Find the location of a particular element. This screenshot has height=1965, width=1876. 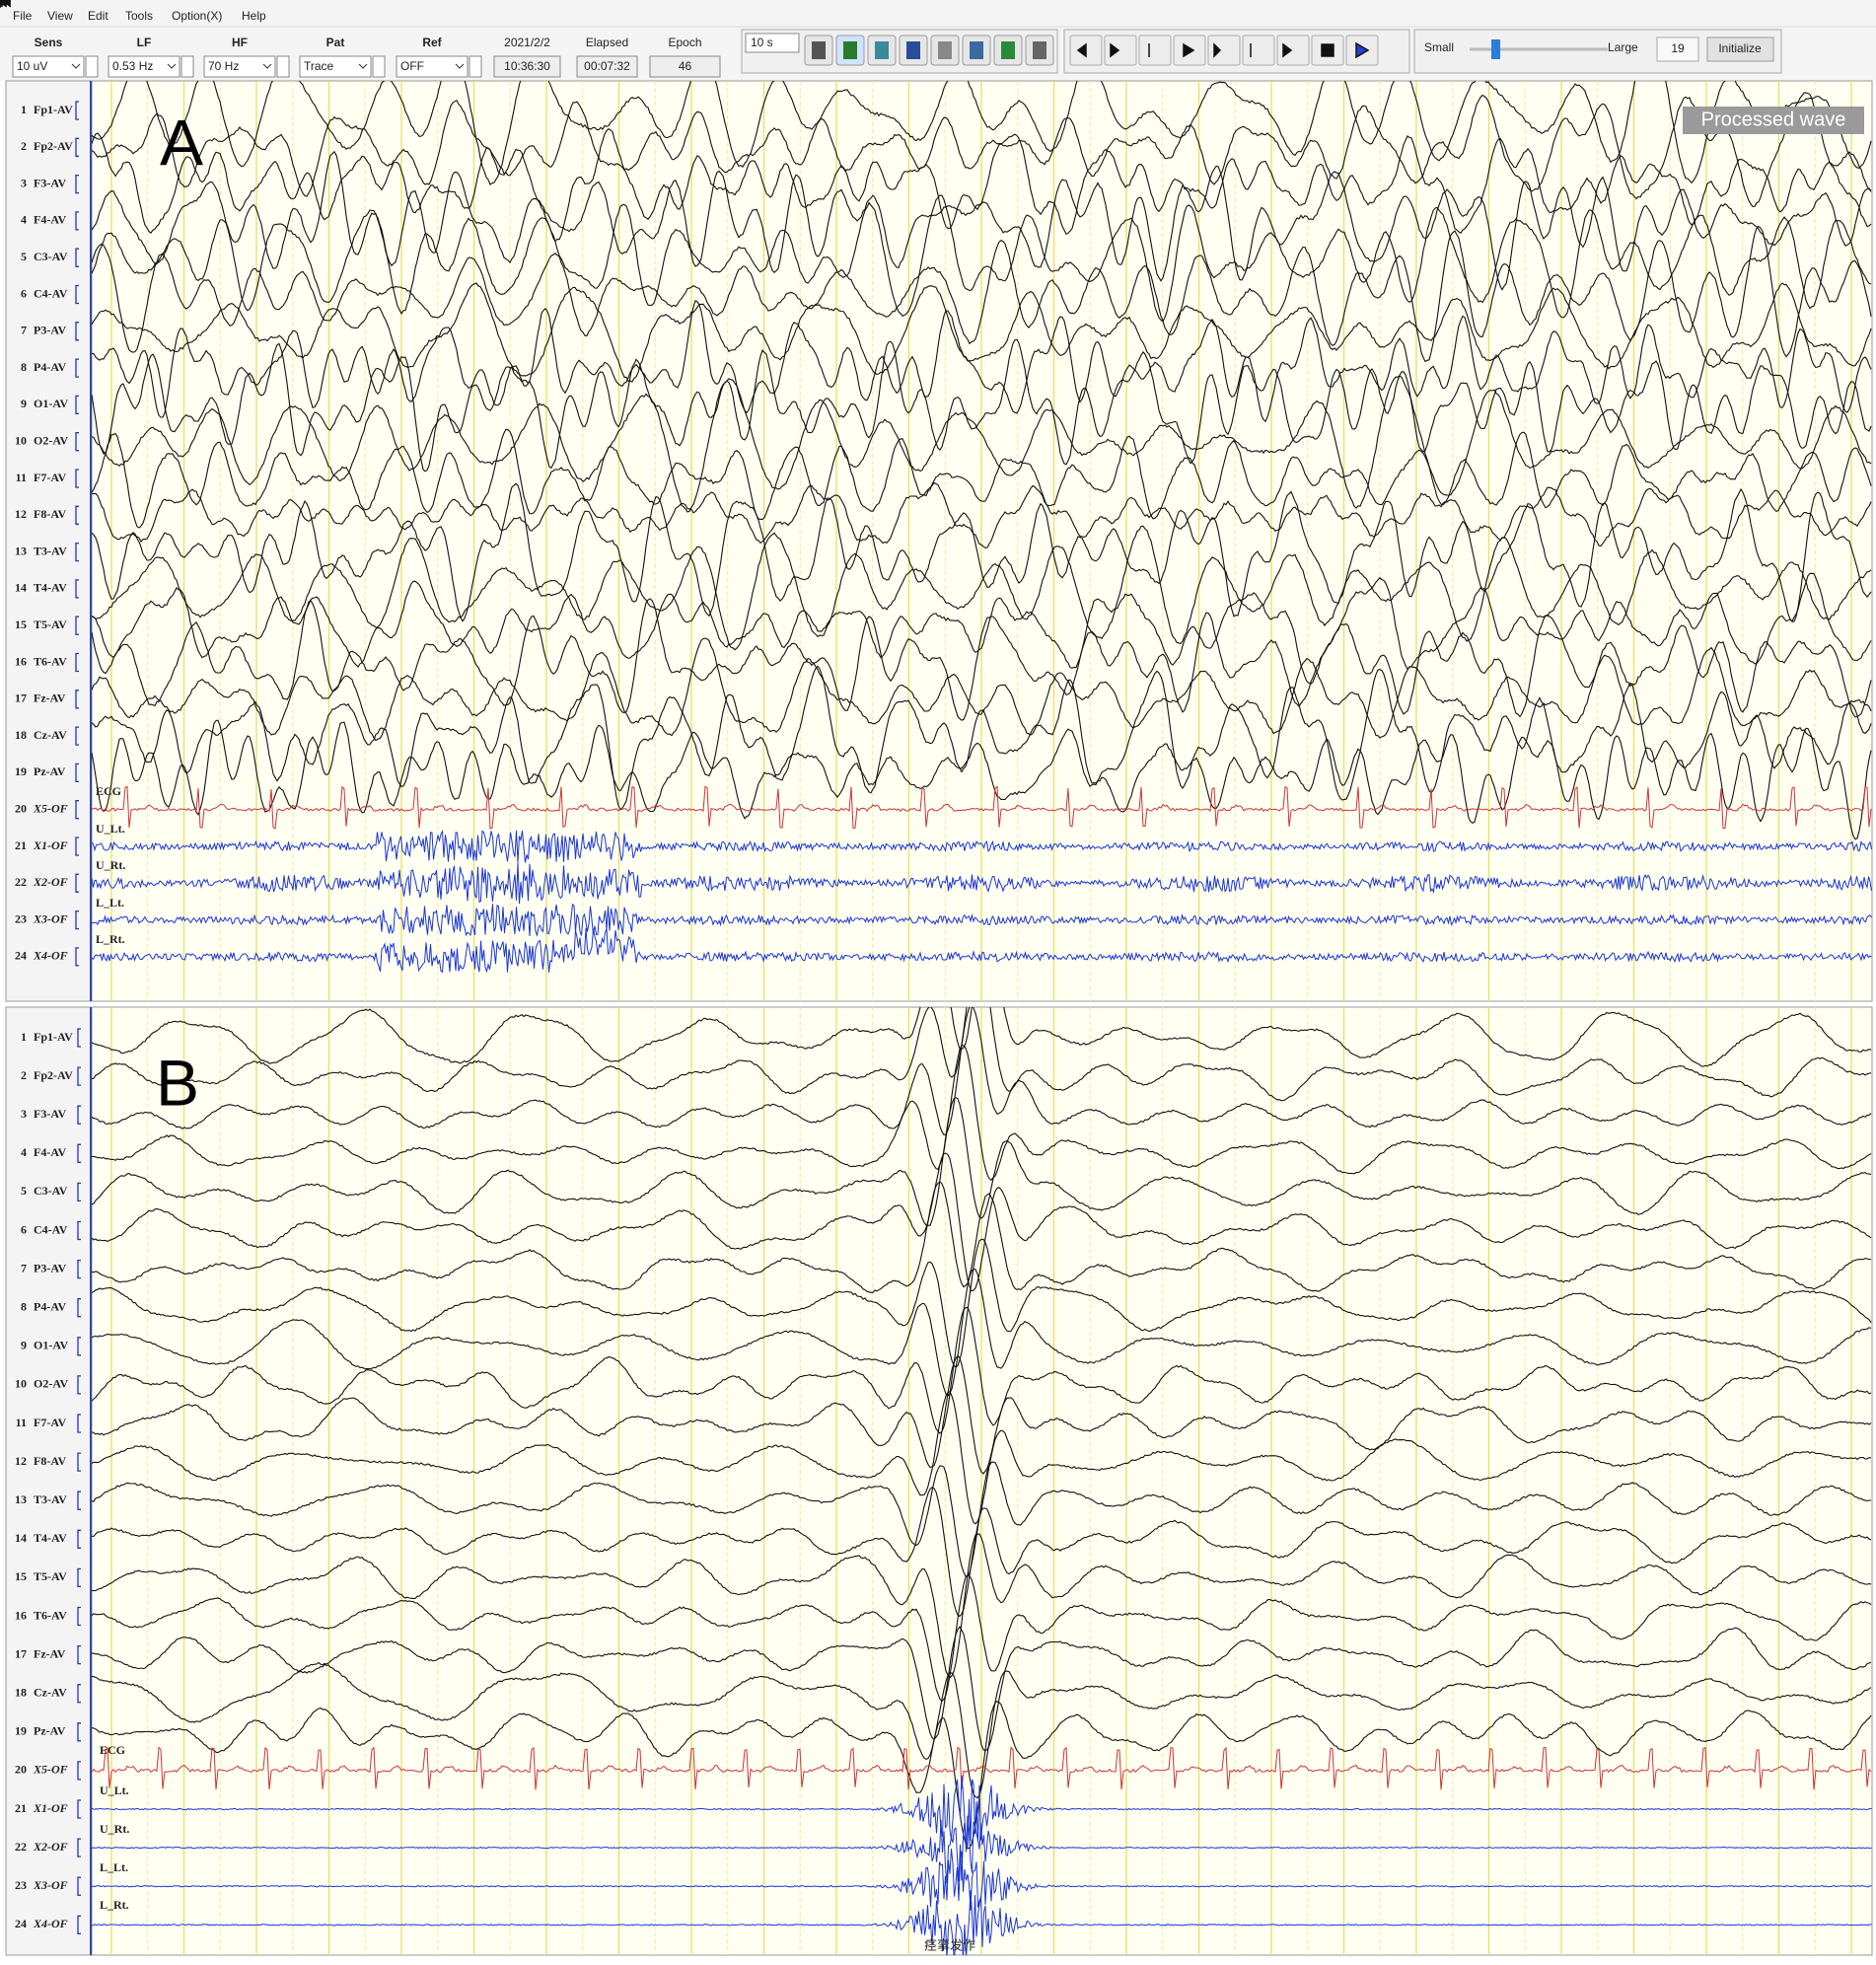

channel-number: 3 is located at coordinates (24, 182).